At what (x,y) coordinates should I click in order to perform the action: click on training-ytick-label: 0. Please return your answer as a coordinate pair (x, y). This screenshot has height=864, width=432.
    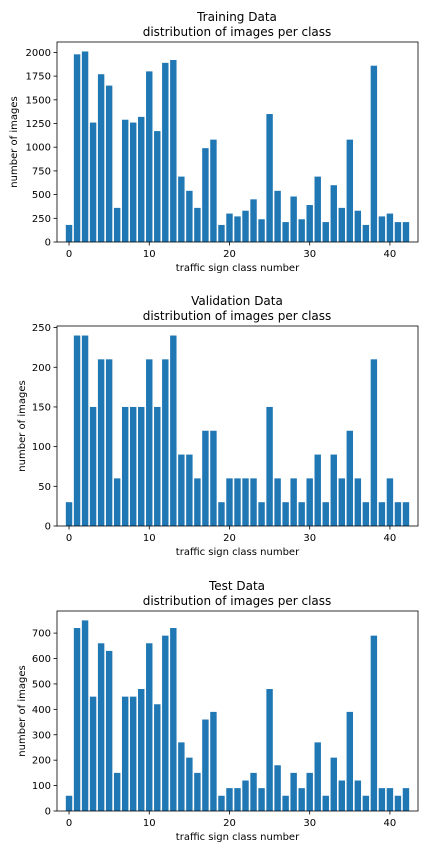
    Looking at the image, I should click on (48, 243).